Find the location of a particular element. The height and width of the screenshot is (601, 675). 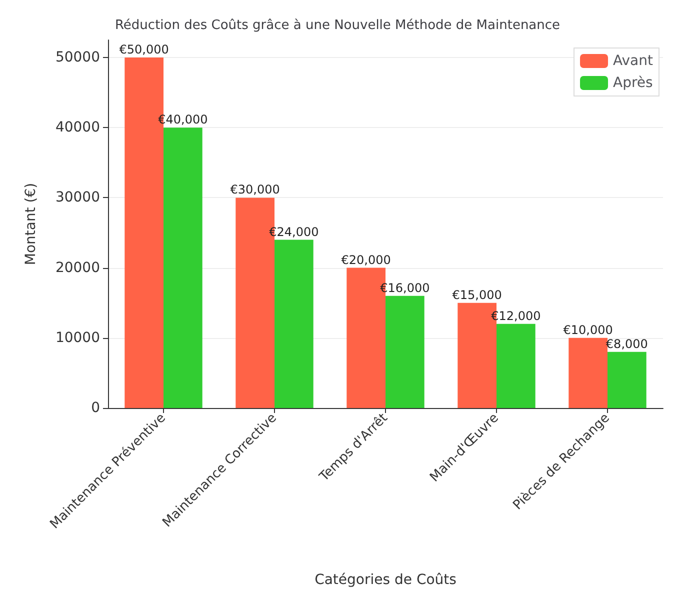

y-tick-label: 10000 is located at coordinates (77, 338).